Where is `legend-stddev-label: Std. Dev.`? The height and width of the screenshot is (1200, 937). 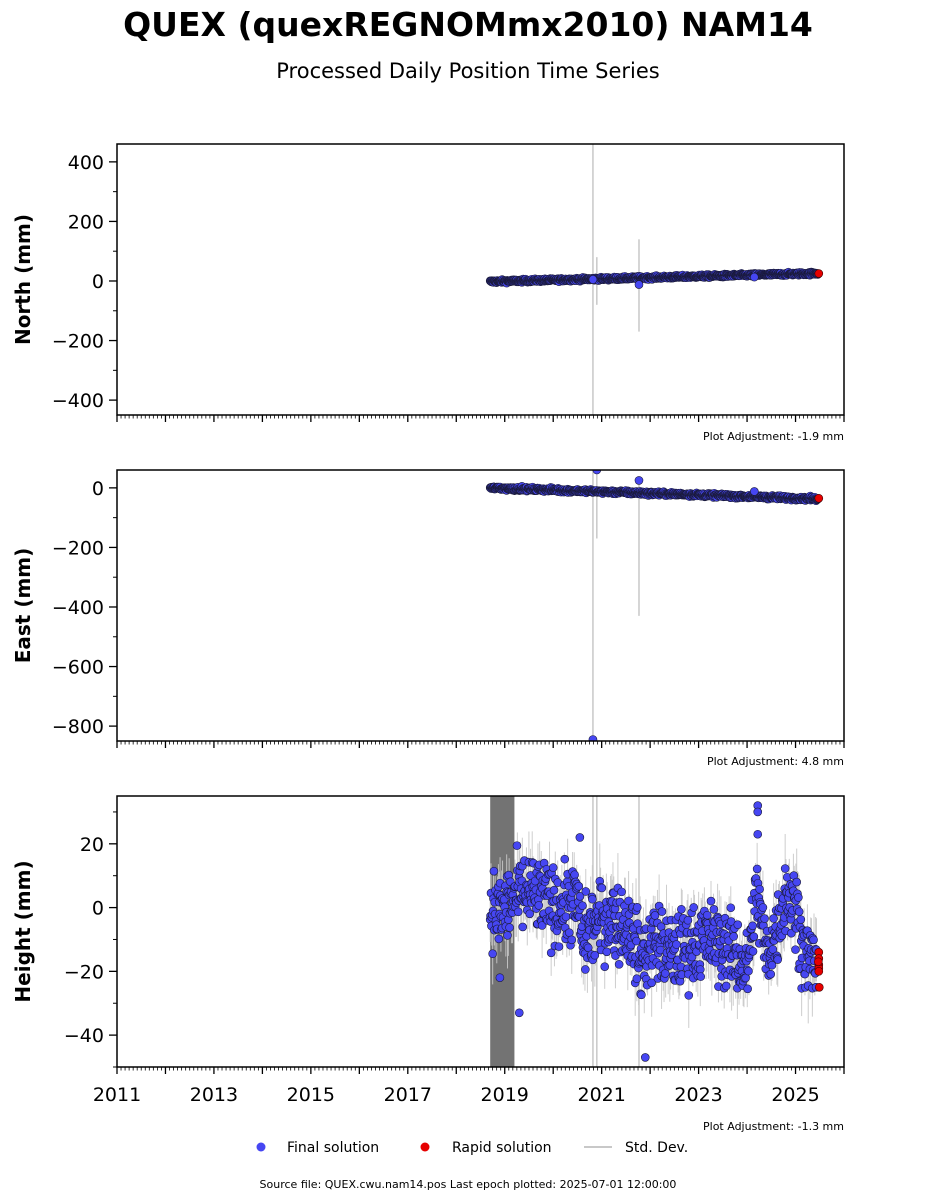 legend-stddev-label: Std. Dev. is located at coordinates (656, 1148).